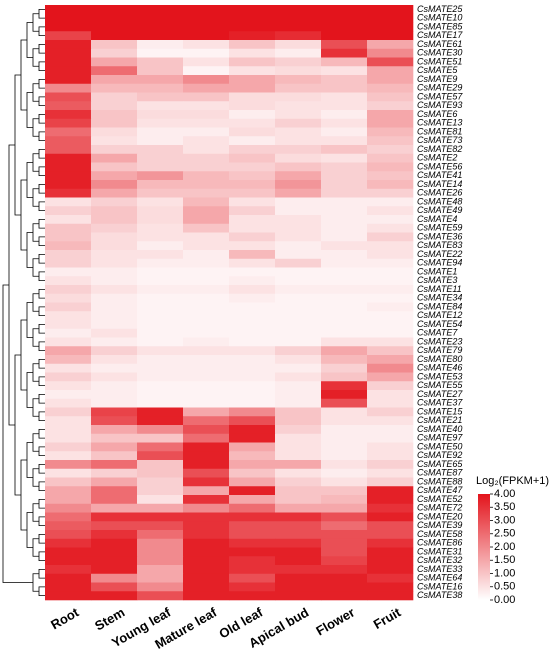 This screenshot has width=550, height=664. Describe the element at coordinates (439, 18) in the screenshot. I see `row-label: CsMATE10` at that location.